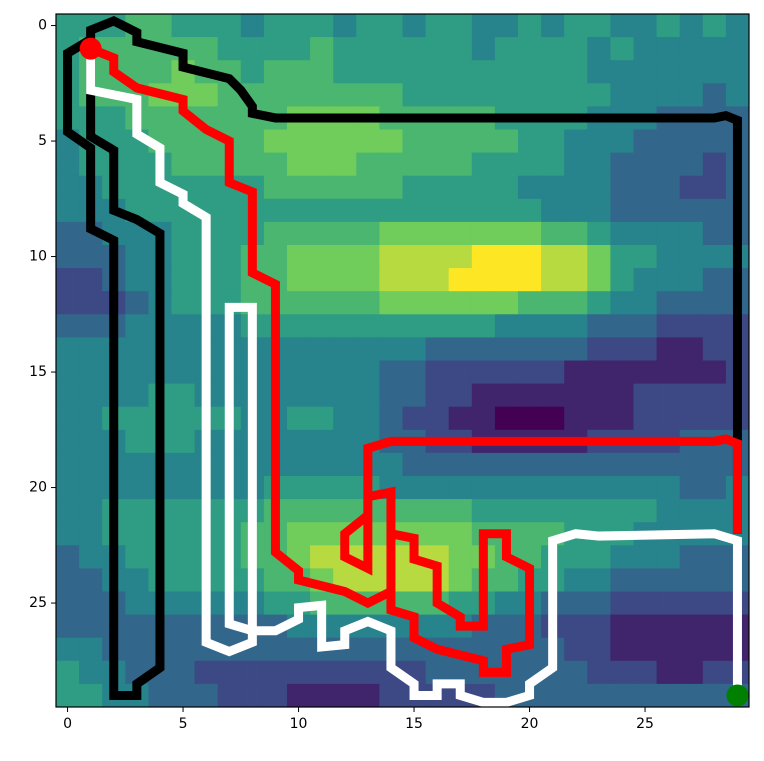 Image resolution: width=764 pixels, height=761 pixels. What do you see at coordinates (299, 724) in the screenshot?
I see `x-tick-label: 10` at bounding box center [299, 724].